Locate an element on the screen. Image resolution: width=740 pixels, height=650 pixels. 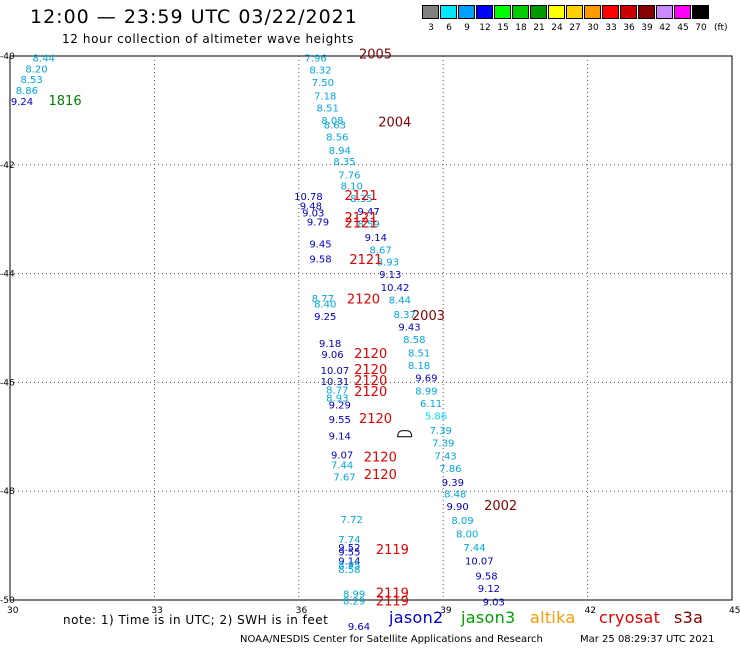
legend-swatch-label: 39 is located at coordinates (647, 28).